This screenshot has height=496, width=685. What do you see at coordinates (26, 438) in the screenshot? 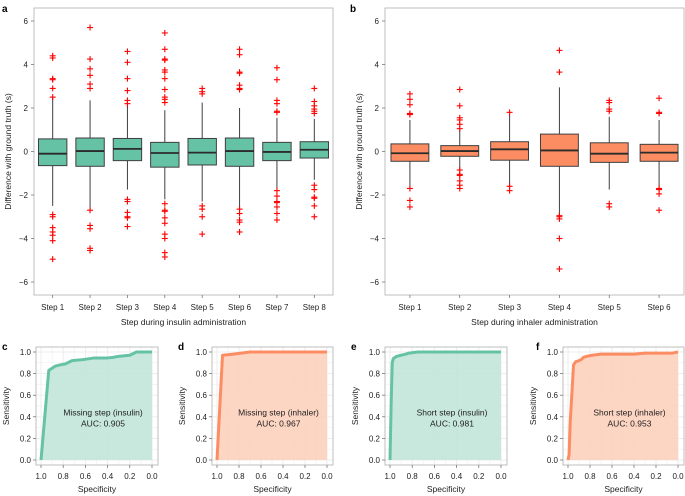
I see `y-tick-label: 0.2` at bounding box center [26, 438].